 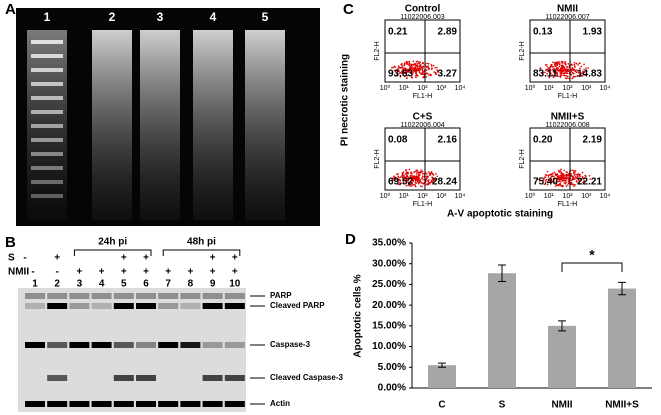 I want to click on bar, so click(x=502, y=330).